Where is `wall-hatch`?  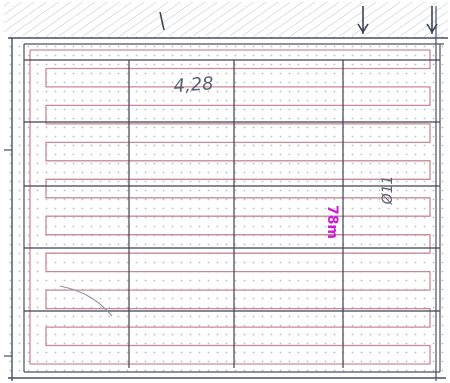
wall-hatch is located at coordinates (226, 19).